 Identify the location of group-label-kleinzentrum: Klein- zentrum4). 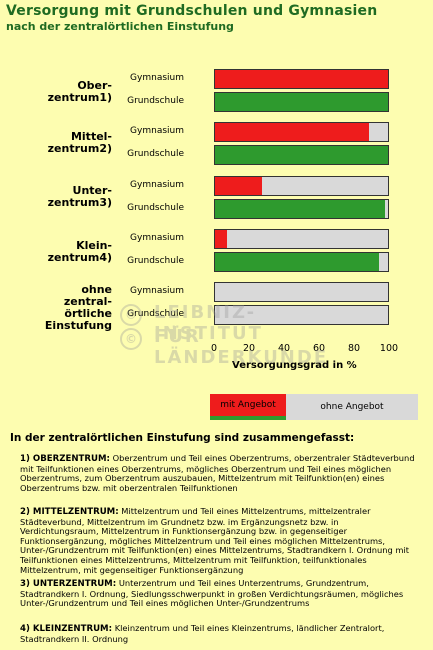
(56, 252).